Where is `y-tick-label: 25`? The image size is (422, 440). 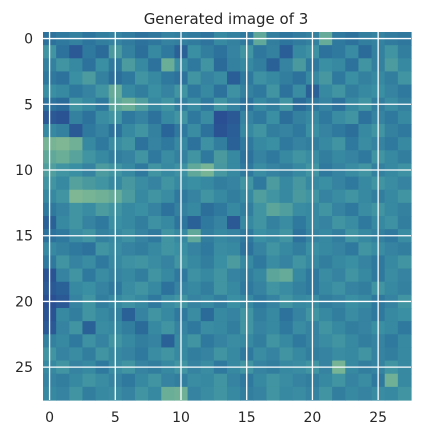 y-tick-label: 25 is located at coordinates (24, 368).